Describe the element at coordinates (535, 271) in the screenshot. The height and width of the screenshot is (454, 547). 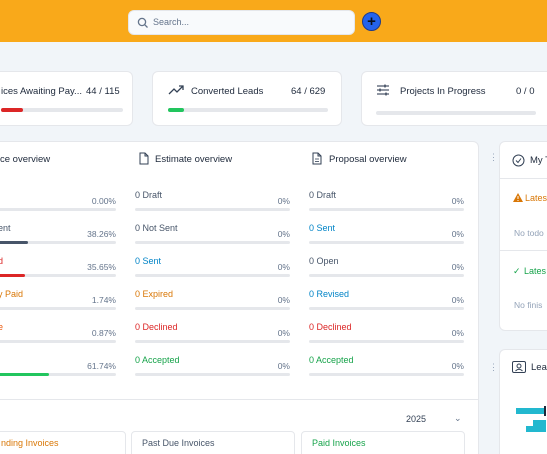
I see `latest-finished-label: Lates` at that location.